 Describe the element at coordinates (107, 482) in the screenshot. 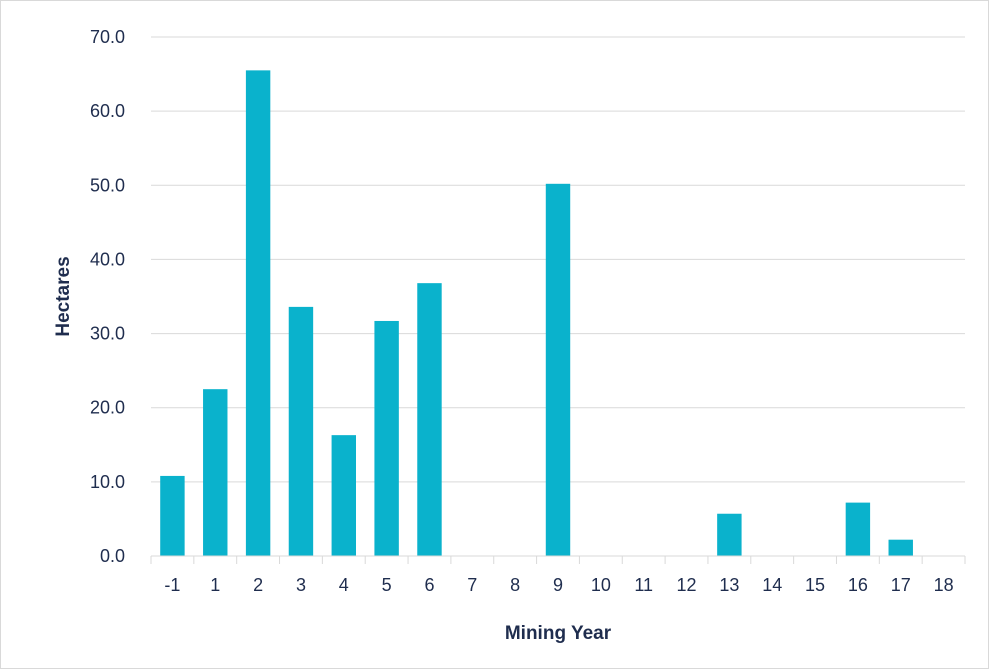

I see `y-tick-label: 10.0` at that location.